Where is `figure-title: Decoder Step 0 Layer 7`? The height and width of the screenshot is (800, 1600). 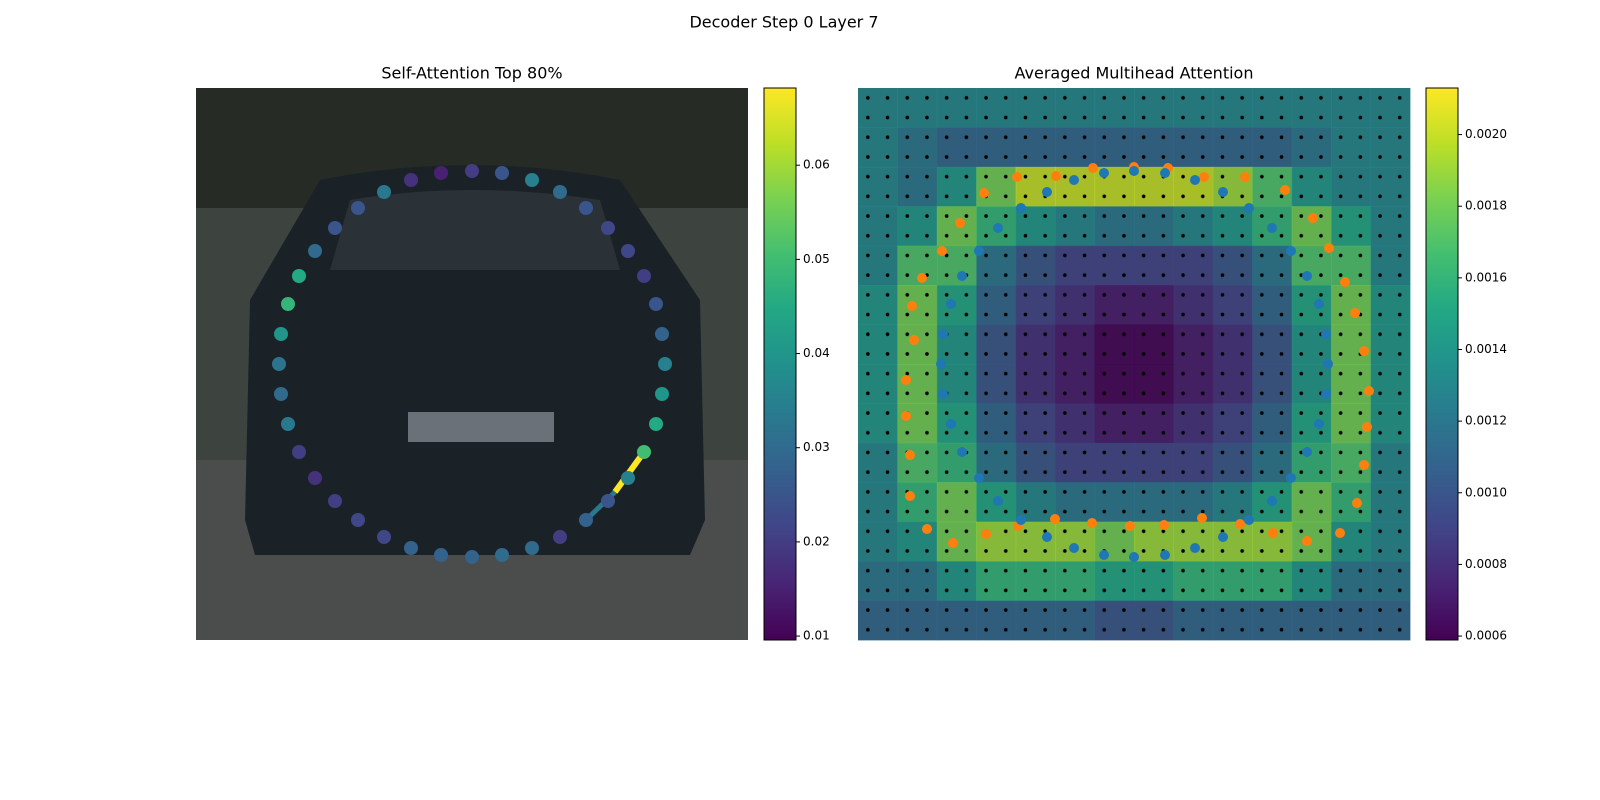 figure-title: Decoder Step 0 Layer 7 is located at coordinates (783, 22).